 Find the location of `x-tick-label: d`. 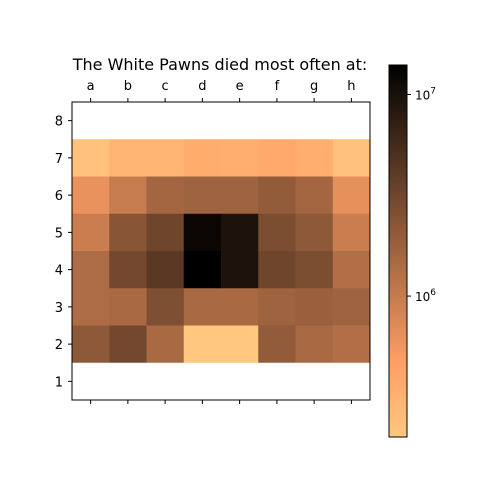

x-tick-label: d is located at coordinates (202, 86).